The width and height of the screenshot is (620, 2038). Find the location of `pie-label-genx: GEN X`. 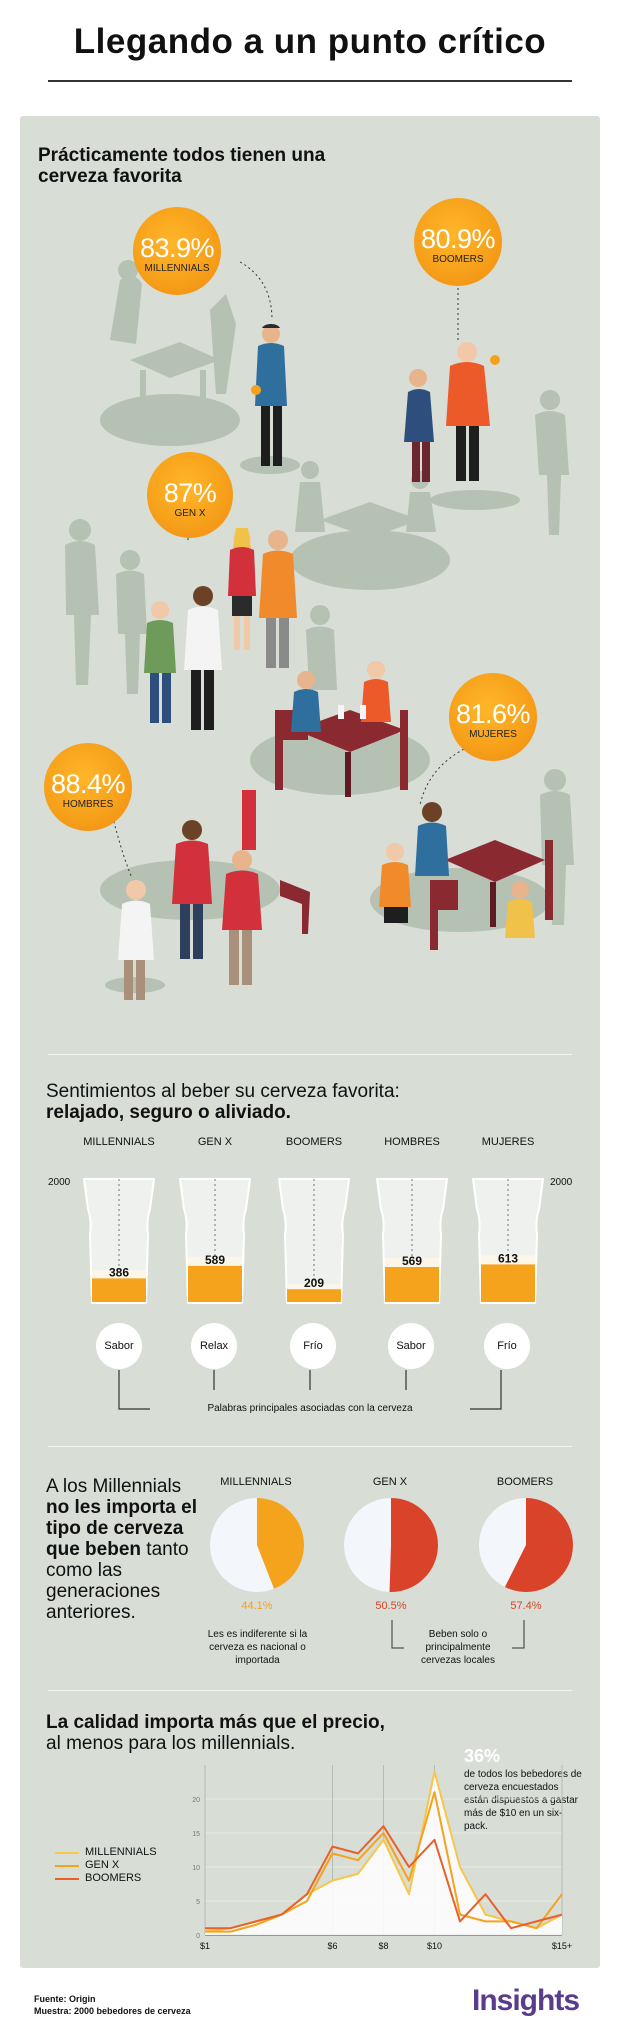

pie-label-genx: GEN X is located at coordinates (390, 1482).